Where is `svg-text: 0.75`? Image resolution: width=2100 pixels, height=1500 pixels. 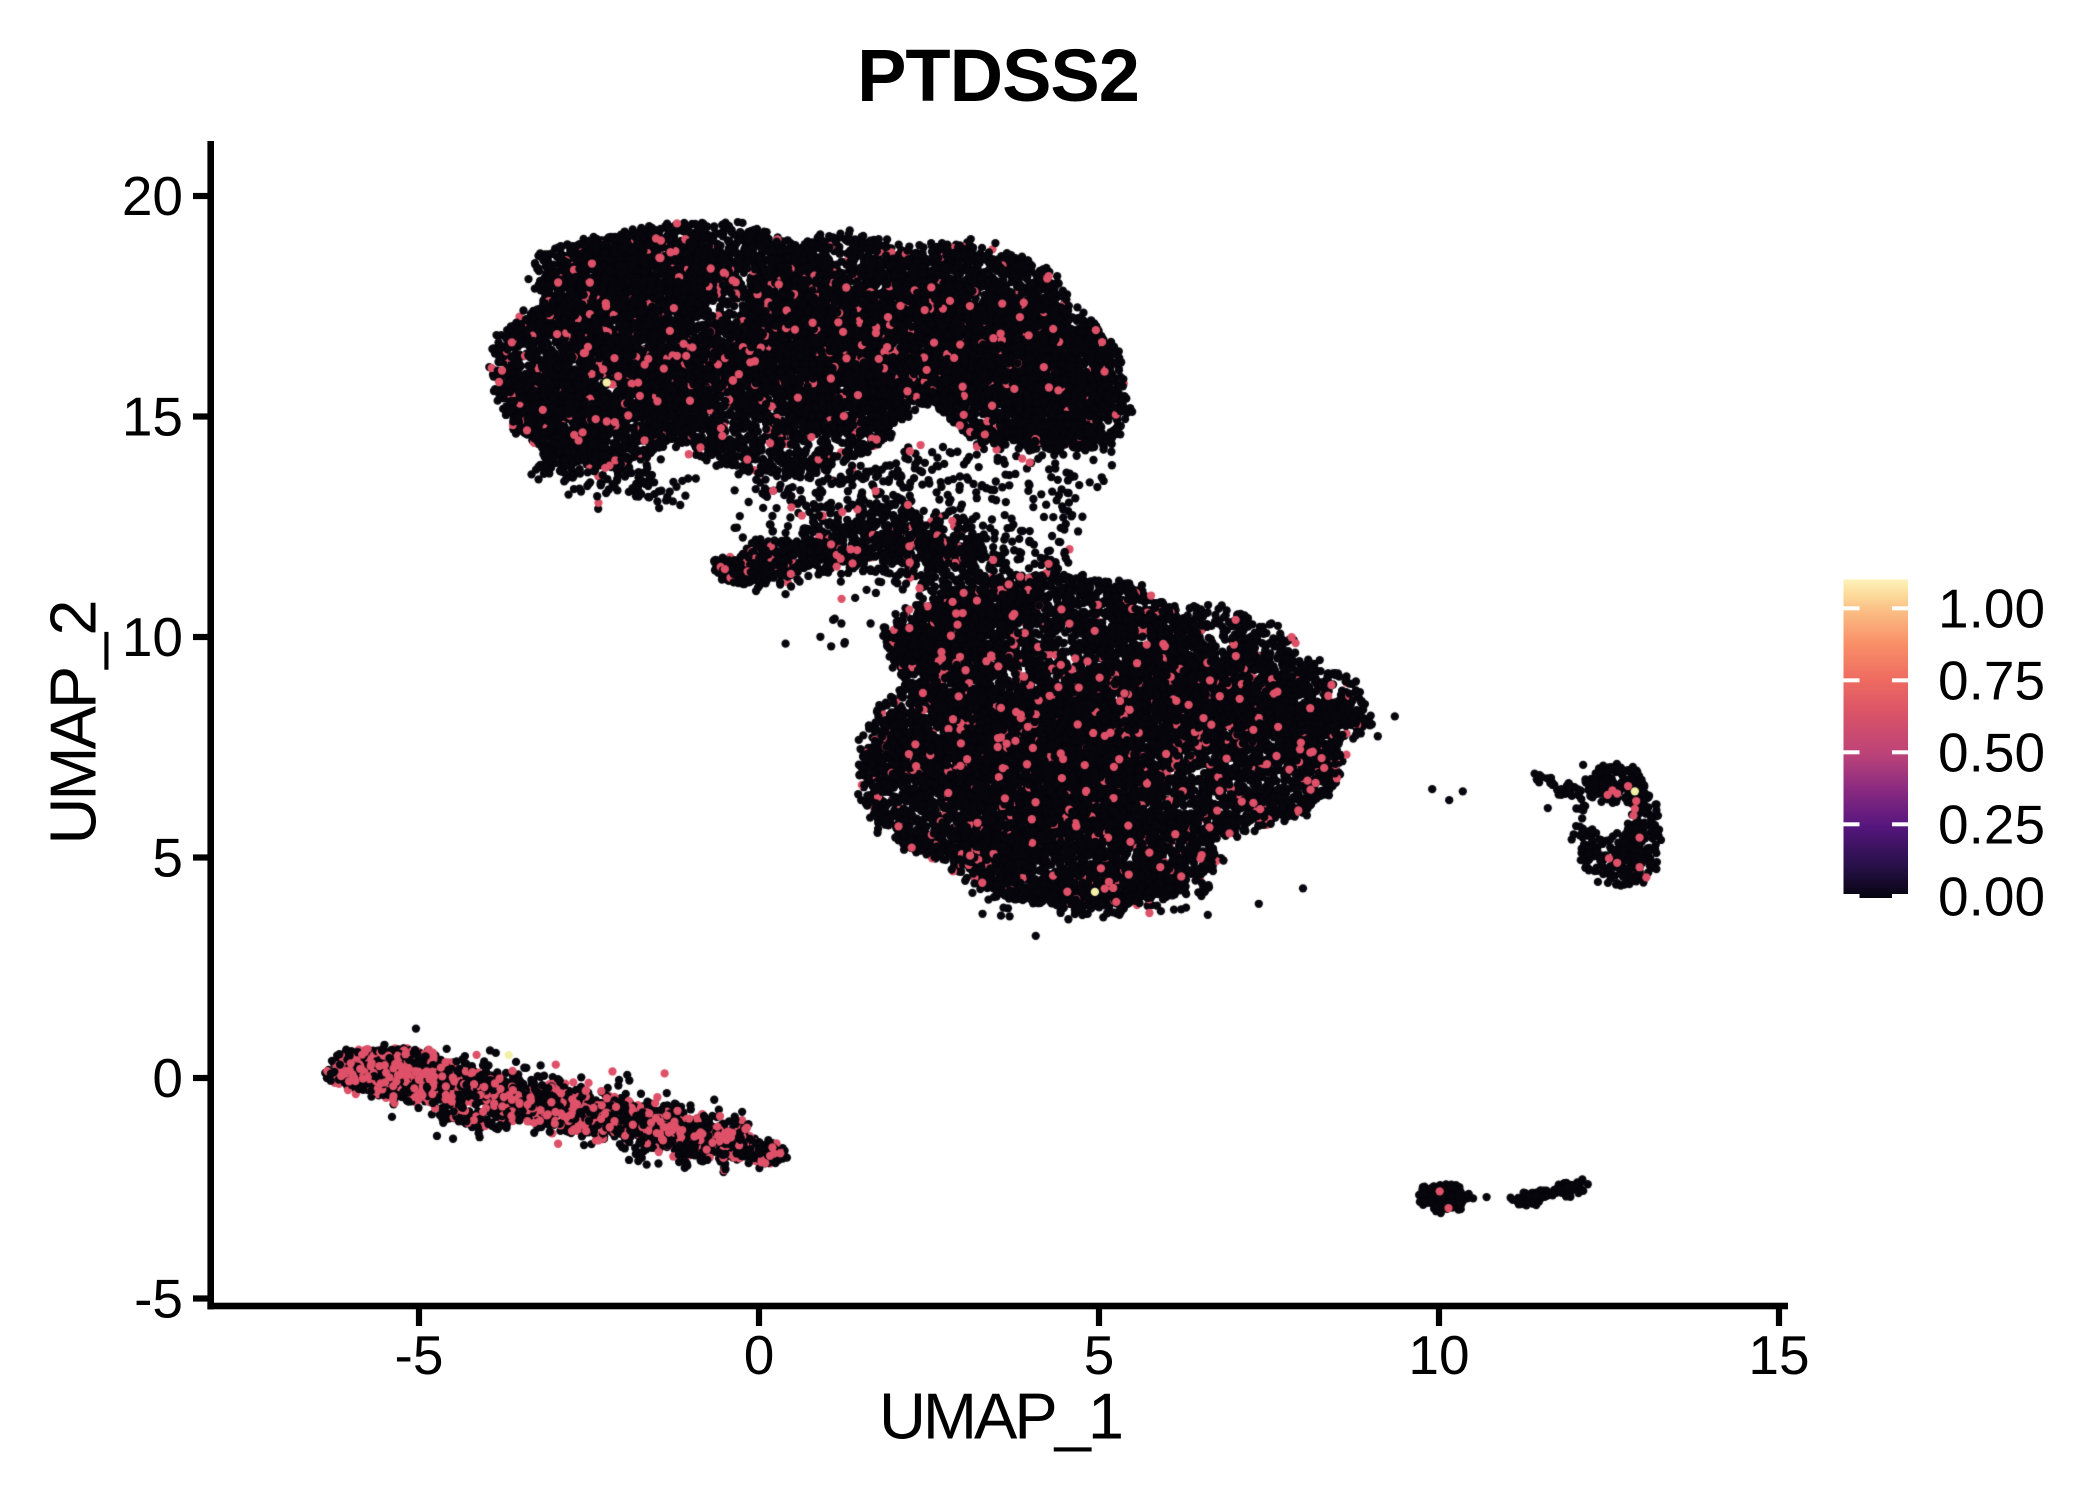
svg-text: 0.75 is located at coordinates (1991, 680).